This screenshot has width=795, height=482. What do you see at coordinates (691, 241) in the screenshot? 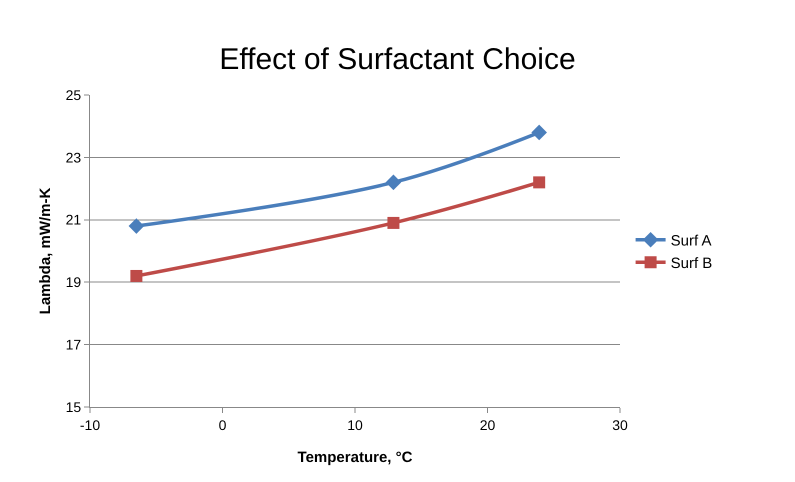
I see `legend-label: Surf A` at bounding box center [691, 241].